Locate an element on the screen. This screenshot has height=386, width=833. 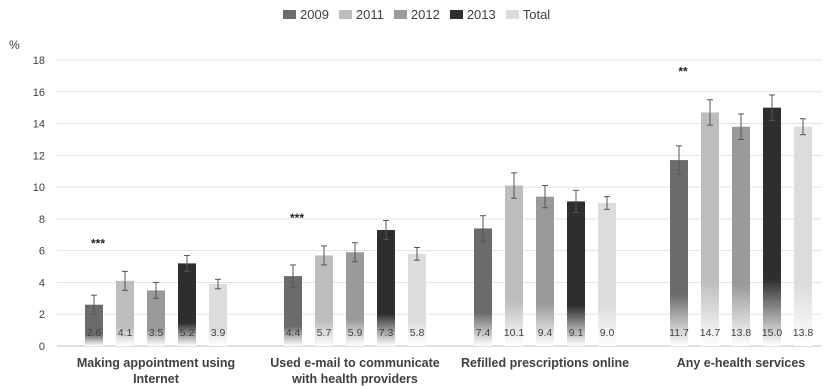
data-label: 7.4 is located at coordinates (483, 333).